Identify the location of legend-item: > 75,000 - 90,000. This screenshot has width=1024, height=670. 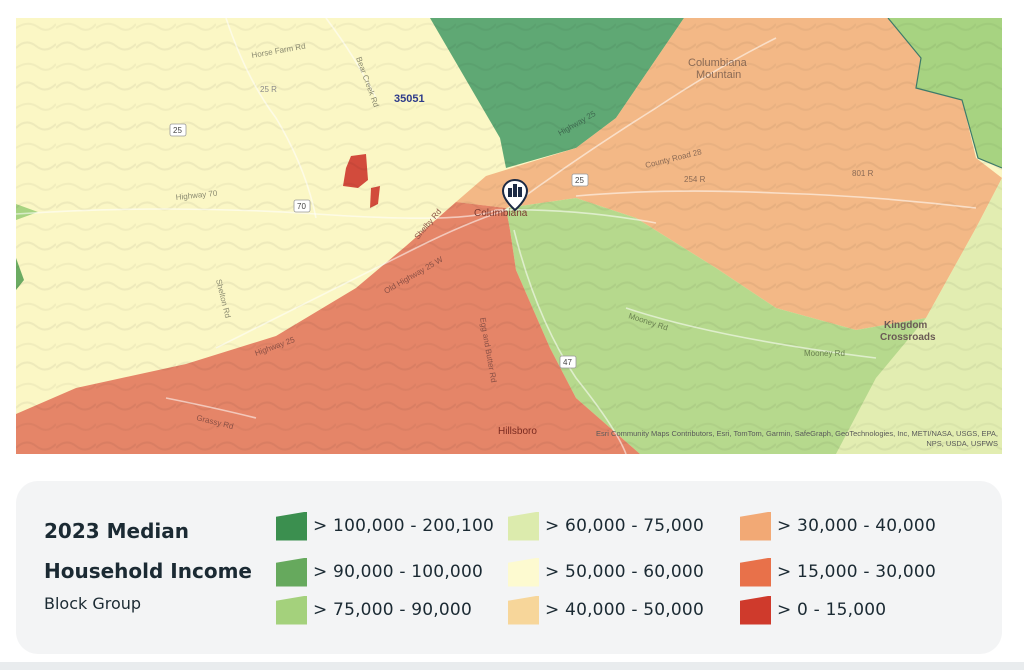
(374, 610).